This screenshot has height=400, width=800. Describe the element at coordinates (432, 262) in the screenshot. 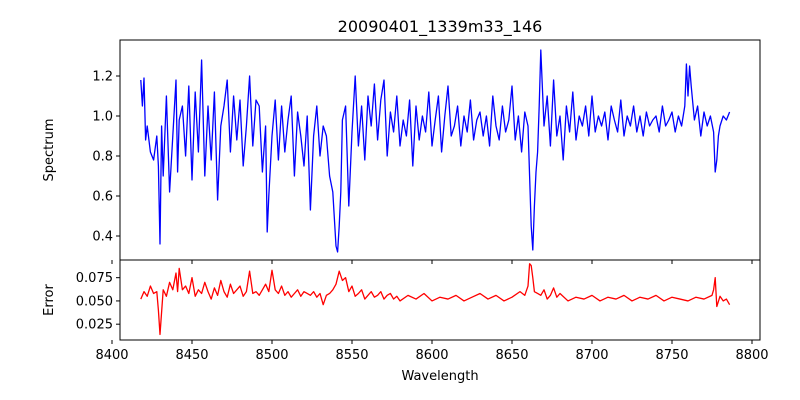

I see `spectrum-x-ticks` at that location.